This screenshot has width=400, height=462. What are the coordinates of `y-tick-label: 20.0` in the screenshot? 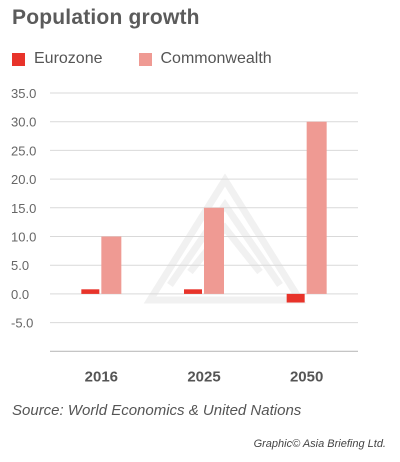 It's located at (23, 179).